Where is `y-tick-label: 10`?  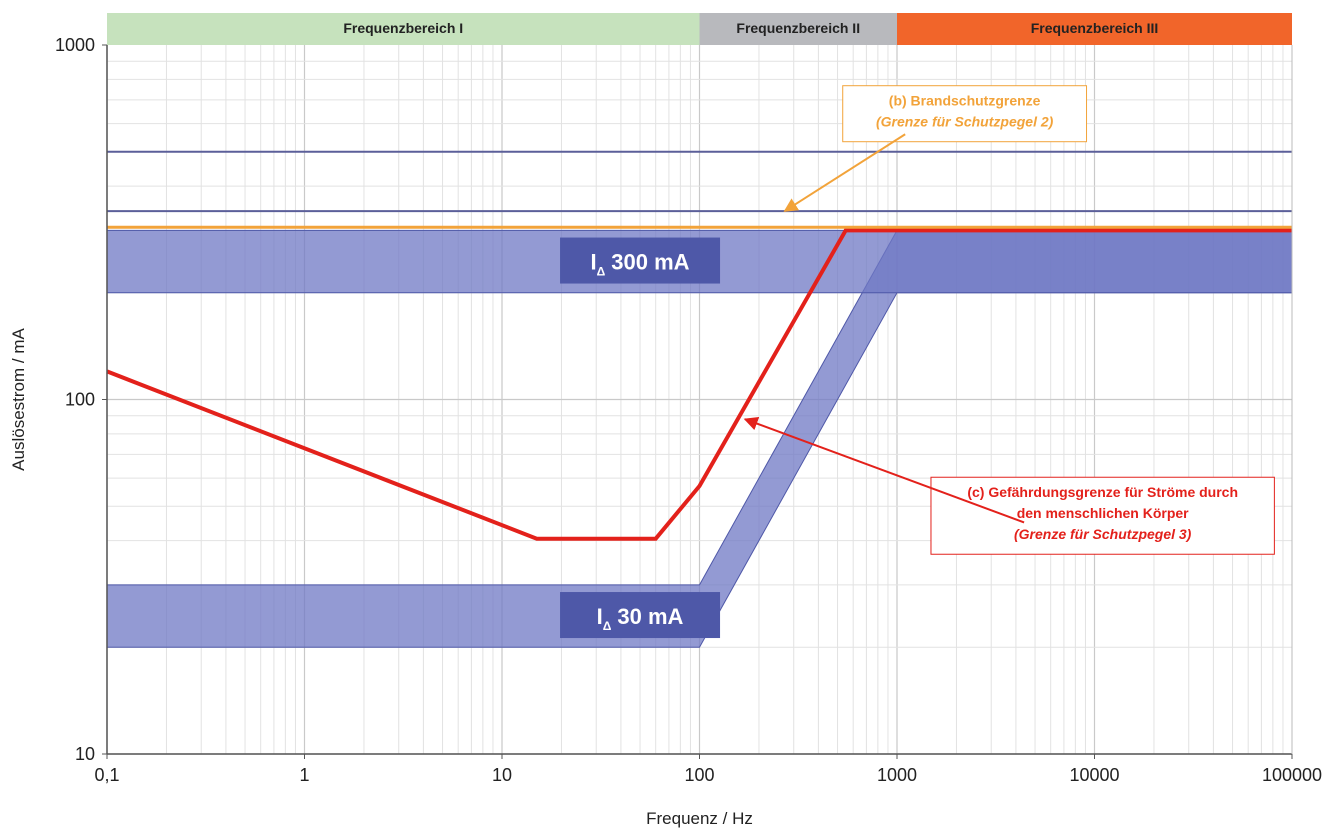
y-tick-label: 10 is located at coordinates (85, 754).